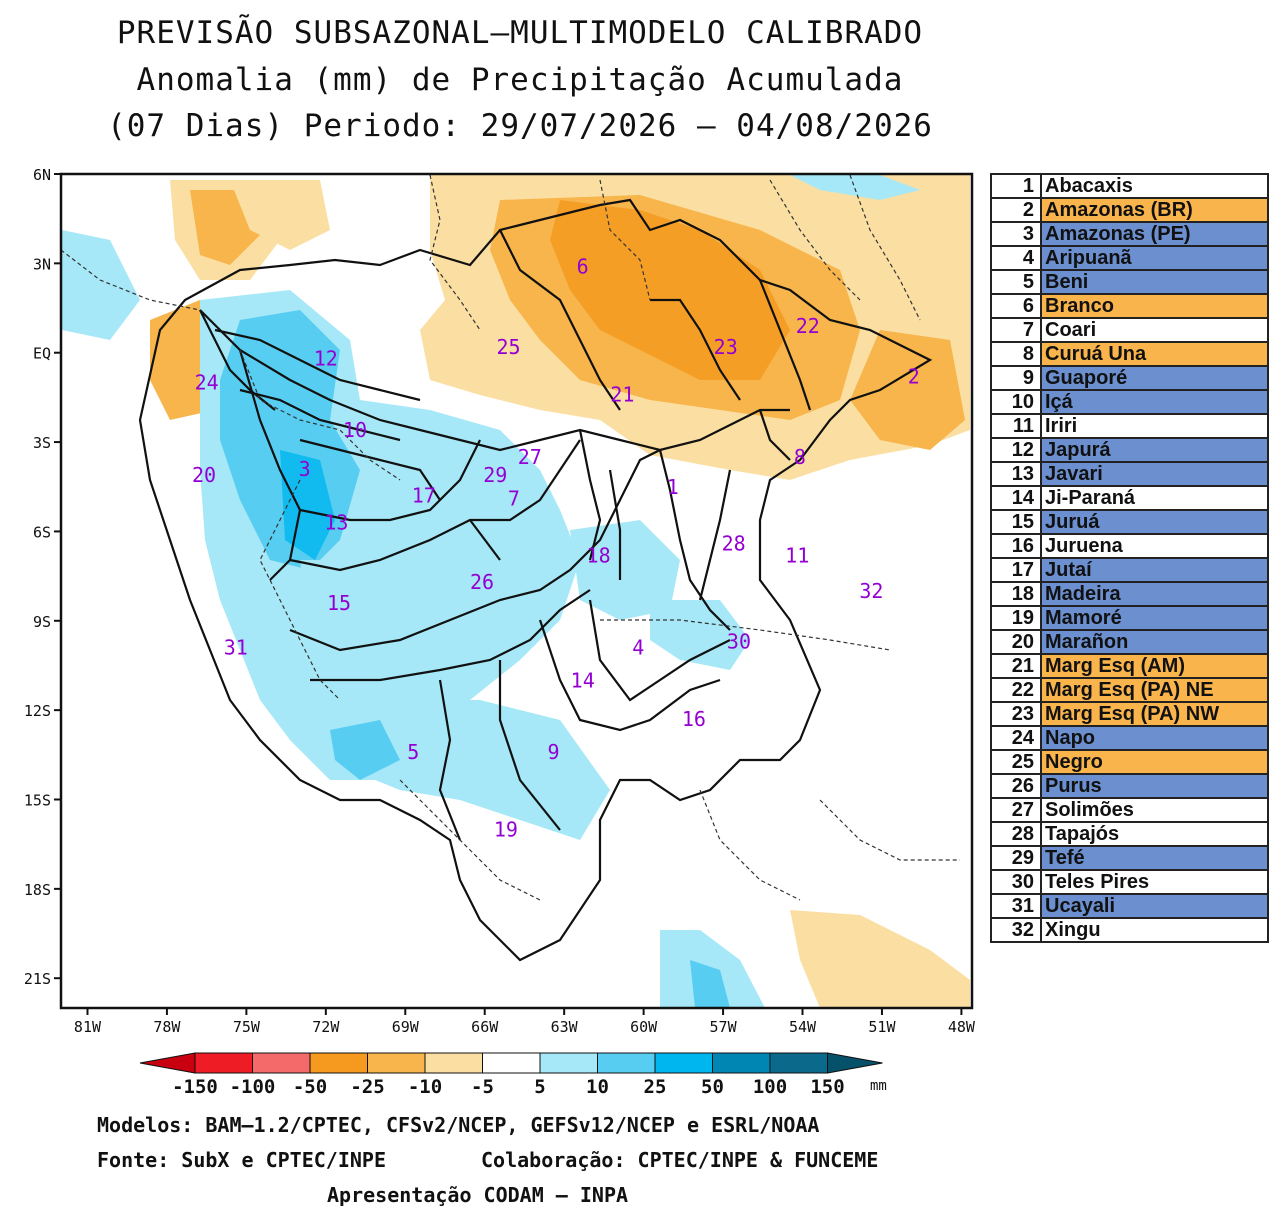 The image size is (1282, 1220). Describe the element at coordinates (204, 475) in the screenshot. I see `basin-label: 20` at that location.